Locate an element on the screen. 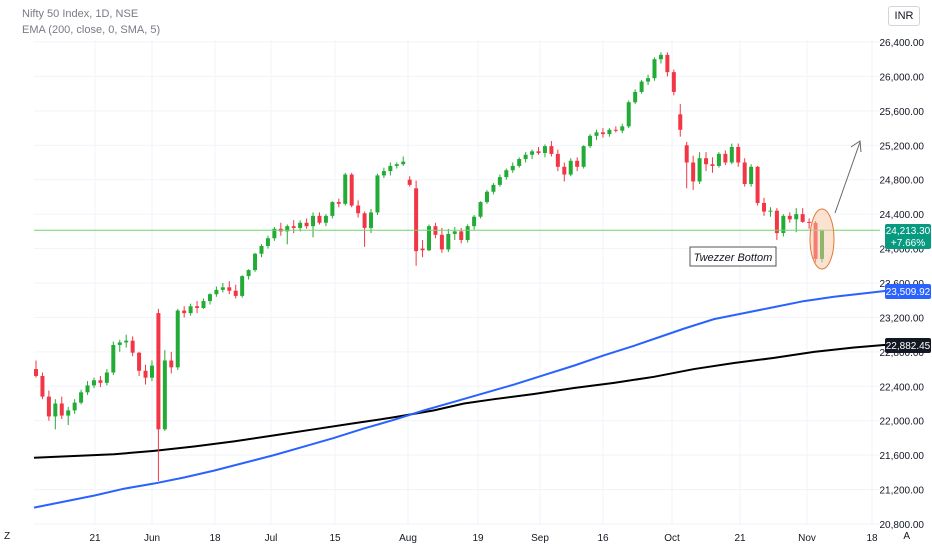  projection-arrow is located at coordinates (847, 177).